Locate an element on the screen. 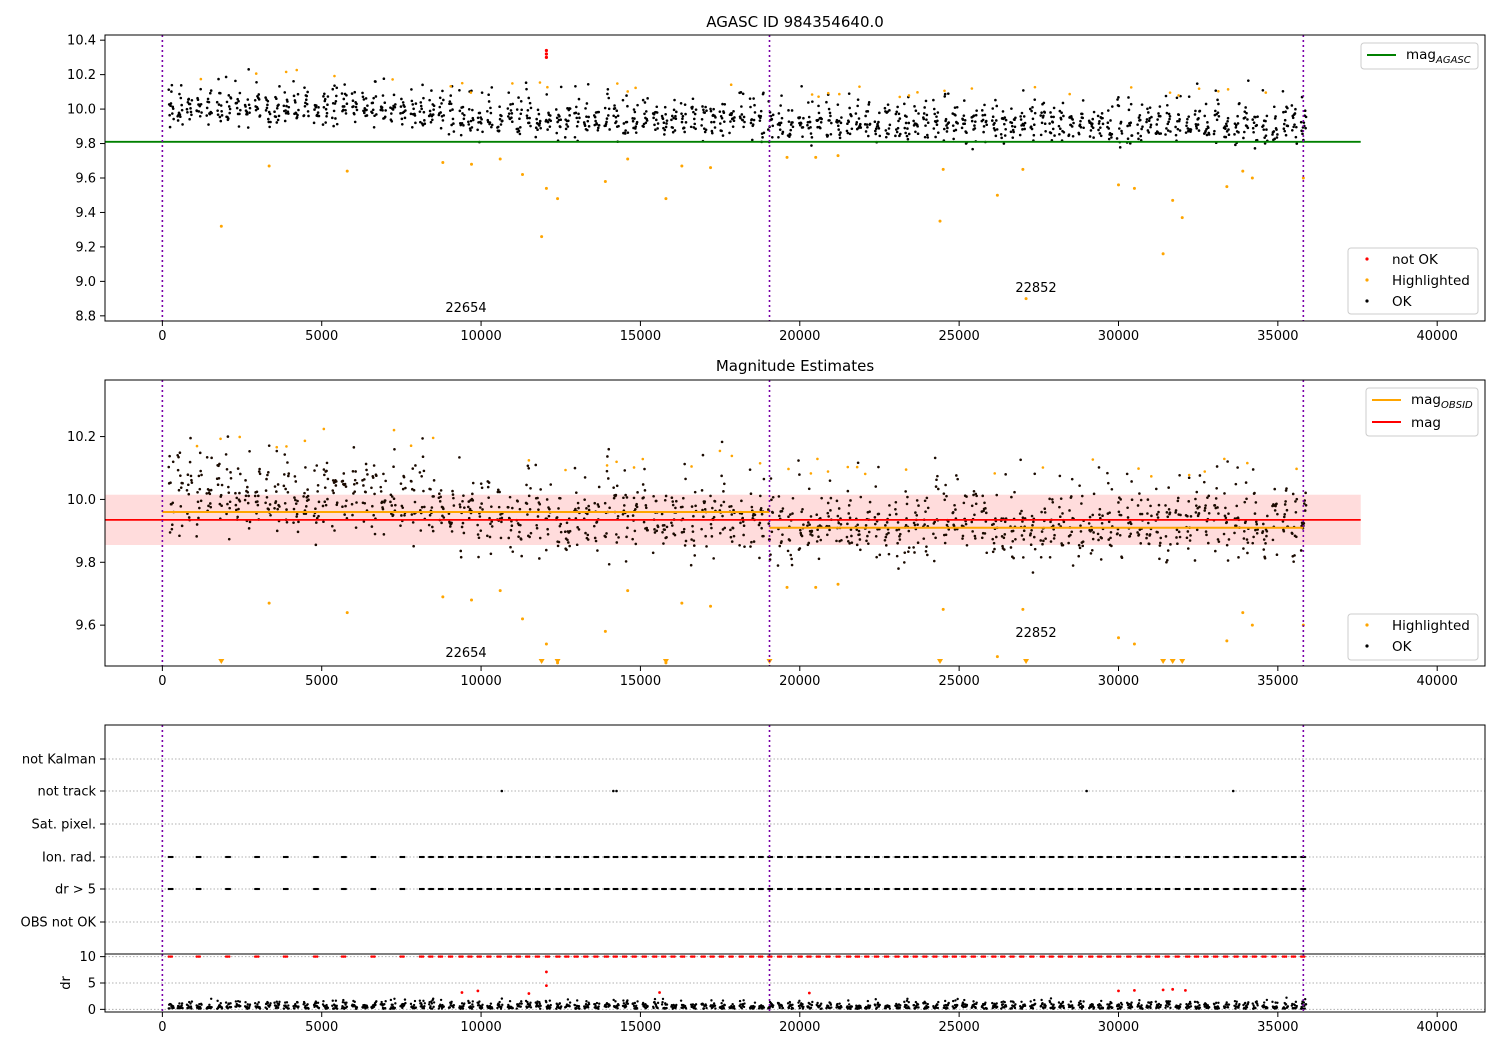 Image resolution: width=1500 pixels, height=1050 pixels. title-agasc: AGASC ID 984354640.0 is located at coordinates (795, 22).